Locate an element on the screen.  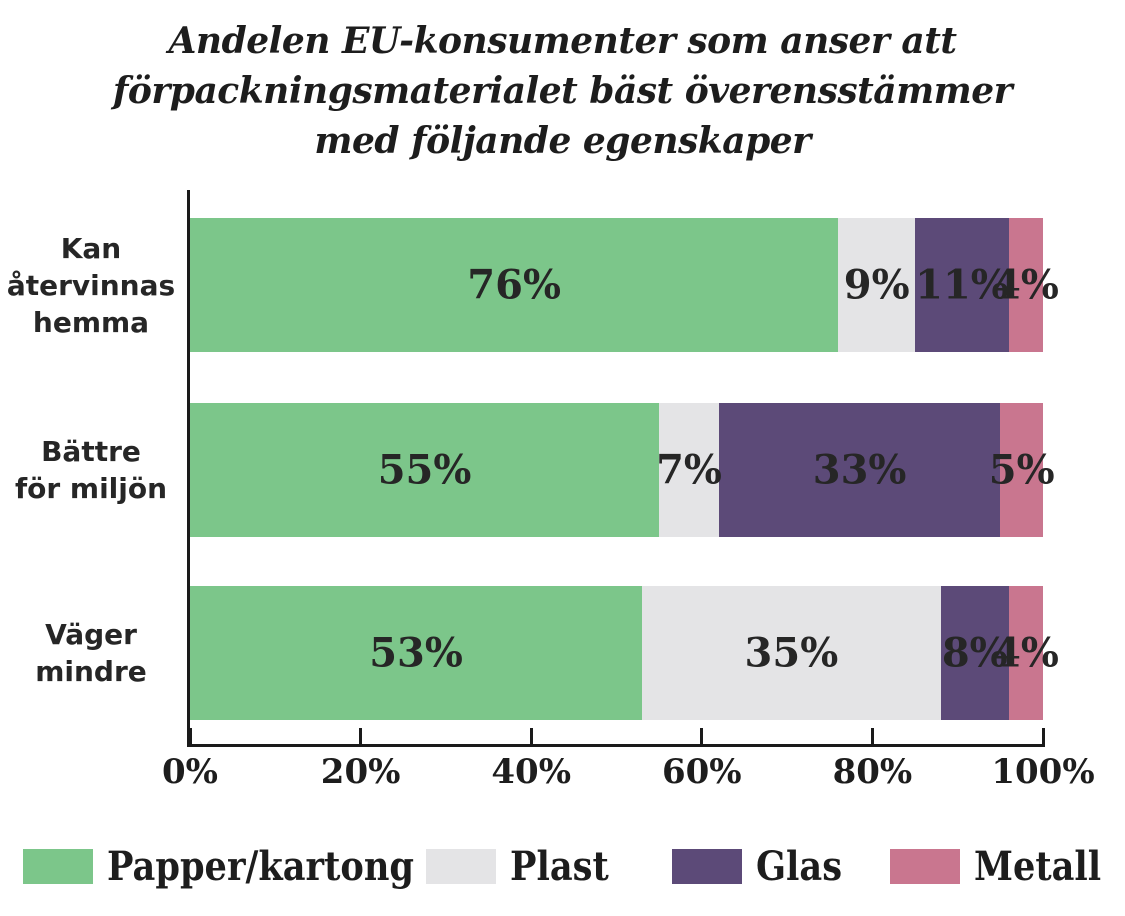
x-tick-label-40: 40% is located at coordinates (531, 772).